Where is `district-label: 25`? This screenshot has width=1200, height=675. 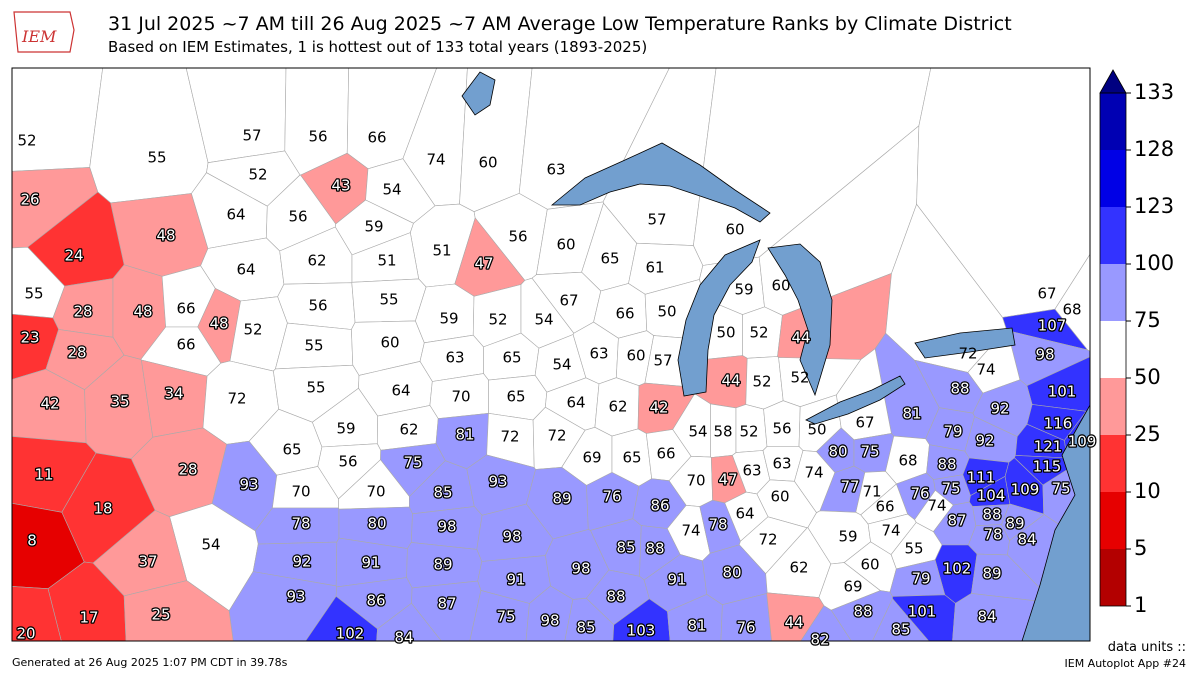 district-label: 25 is located at coordinates (160, 615).